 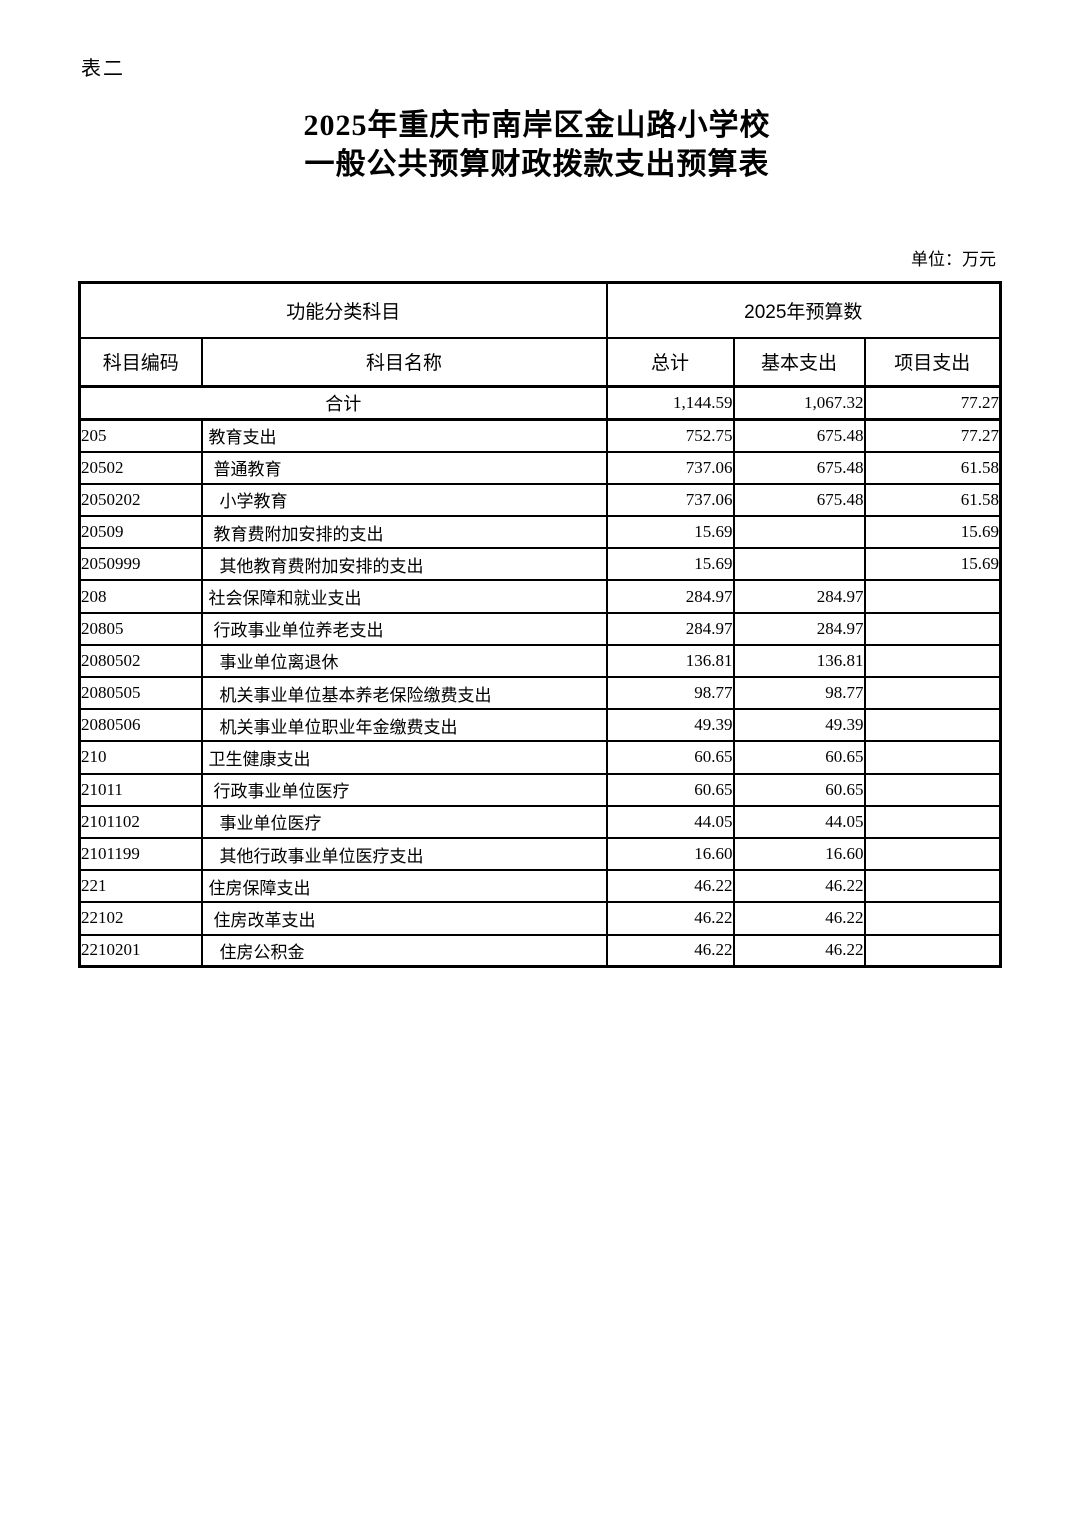 What do you see at coordinates (404, 628) in the screenshot?
I see `subject-name-cell: 行政事业单位养老支出` at bounding box center [404, 628].